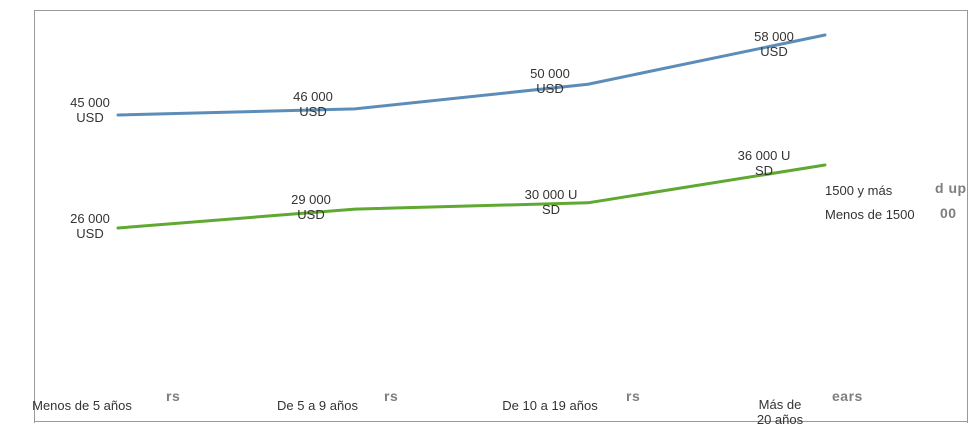  Describe the element at coordinates (951, 188) in the screenshot. I see `legend-ghost-text-high: d up` at that location.